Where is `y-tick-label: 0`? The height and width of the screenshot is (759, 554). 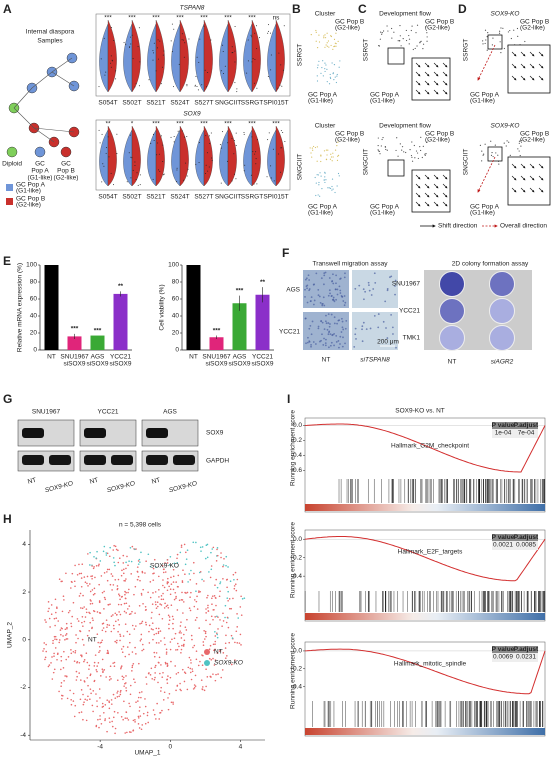 y-tick-label: 0 is located at coordinates (35, 350).